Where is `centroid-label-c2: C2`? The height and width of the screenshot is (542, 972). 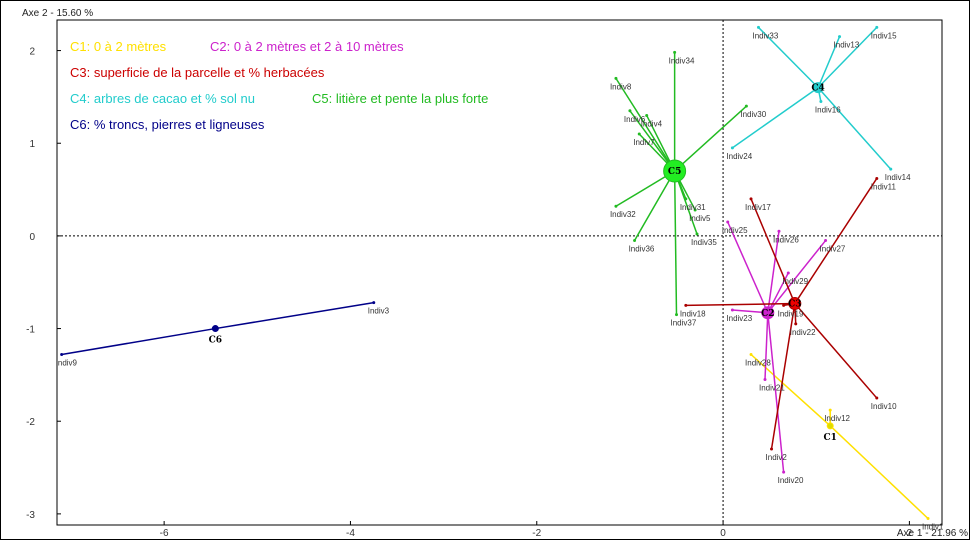
centroid-label-c2: C2 is located at coordinates (767, 314).